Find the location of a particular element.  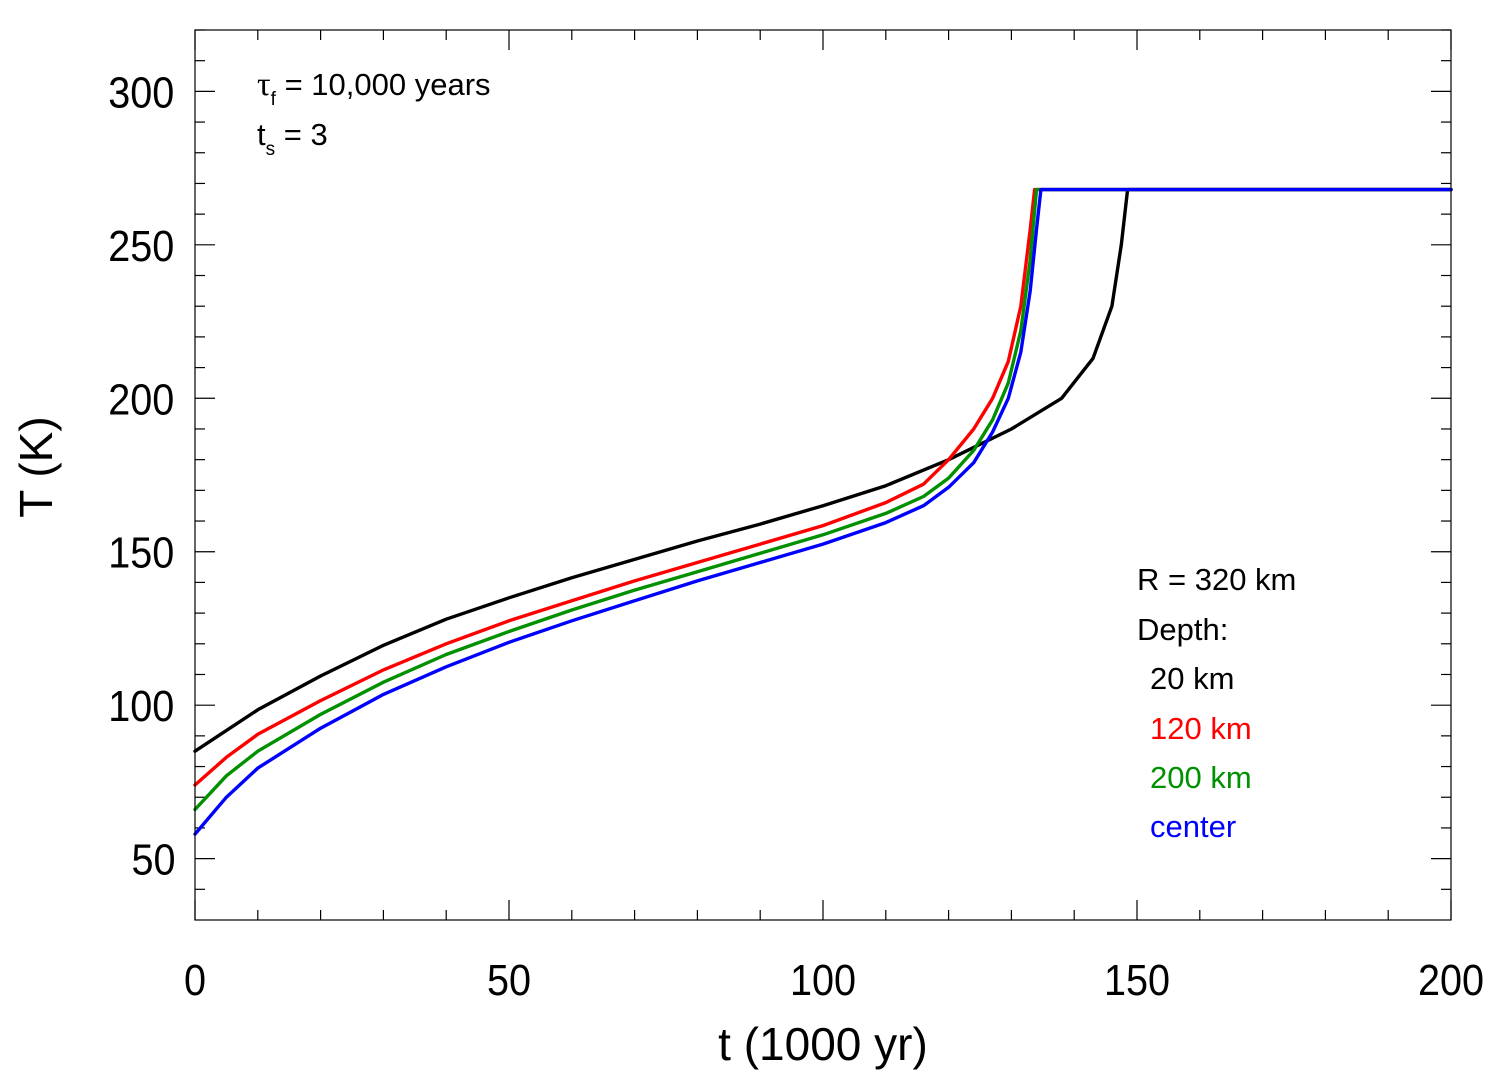

ts-annotation: ts = 3 is located at coordinates (292, 138).